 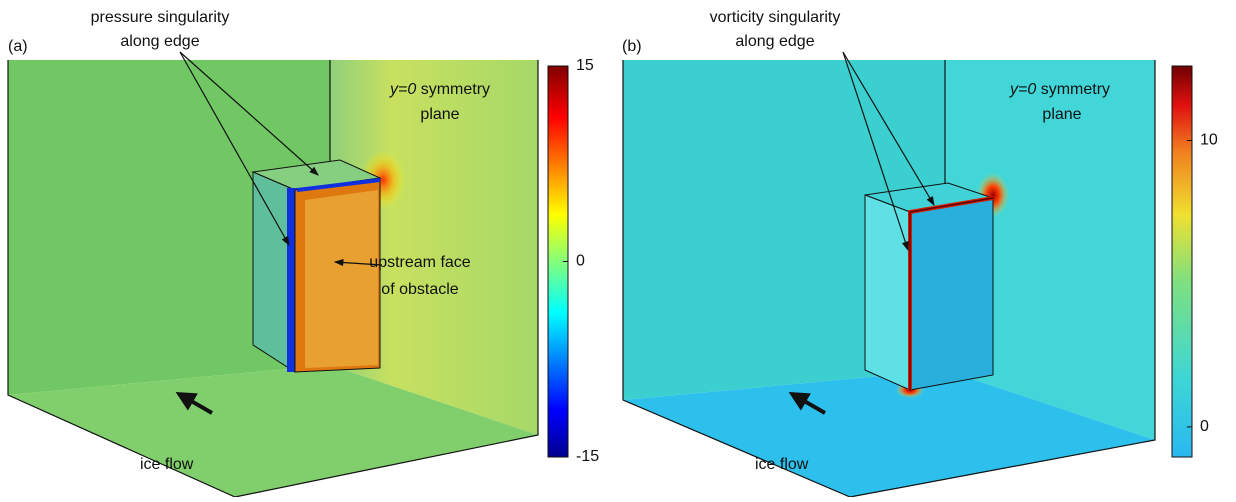 I want to click on callout: pressure singularity, so click(x=160, y=17).